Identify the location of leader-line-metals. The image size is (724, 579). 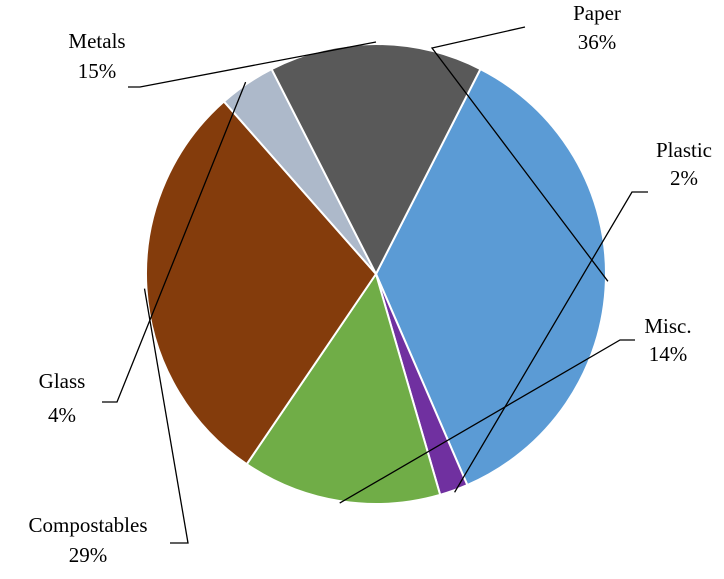
(252, 64).